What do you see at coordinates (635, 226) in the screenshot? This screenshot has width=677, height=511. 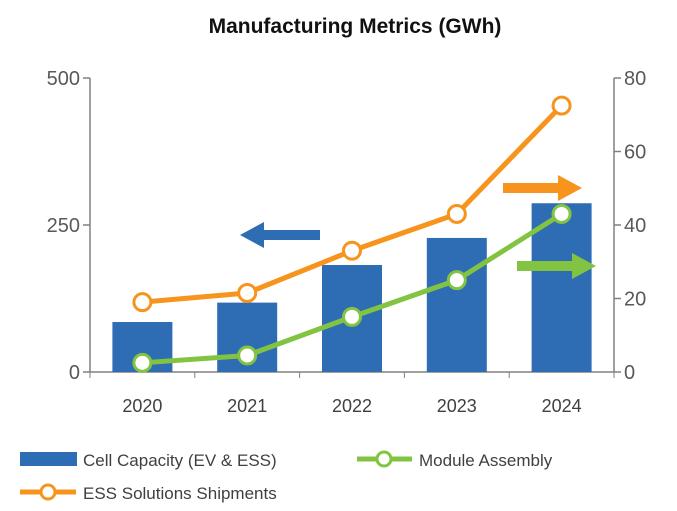 I see `right-tick-label: 40` at bounding box center [635, 226].